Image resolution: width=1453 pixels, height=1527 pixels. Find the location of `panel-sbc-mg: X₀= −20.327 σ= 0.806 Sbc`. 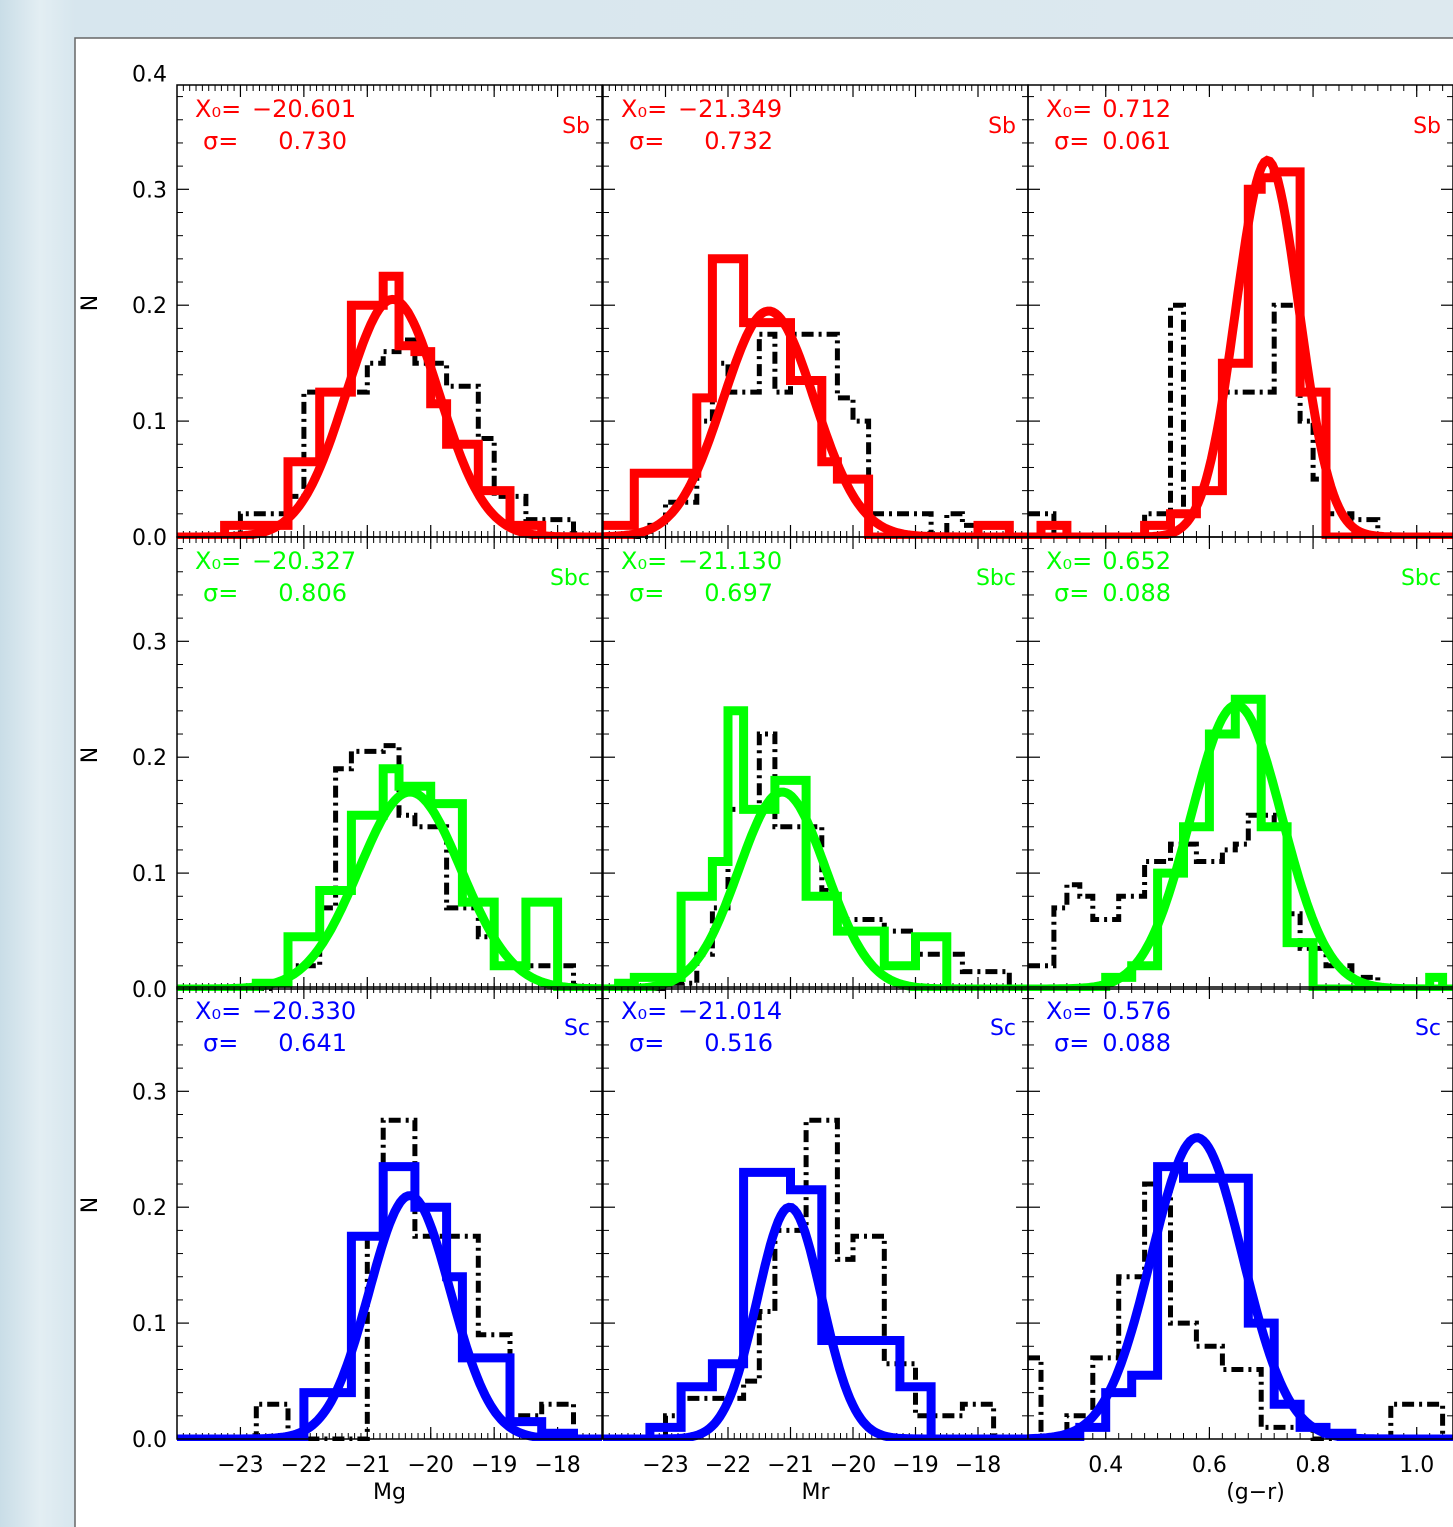

panel-sbc-mg: X₀= −20.327 σ= 0.806 Sbc is located at coordinates (389, 763).